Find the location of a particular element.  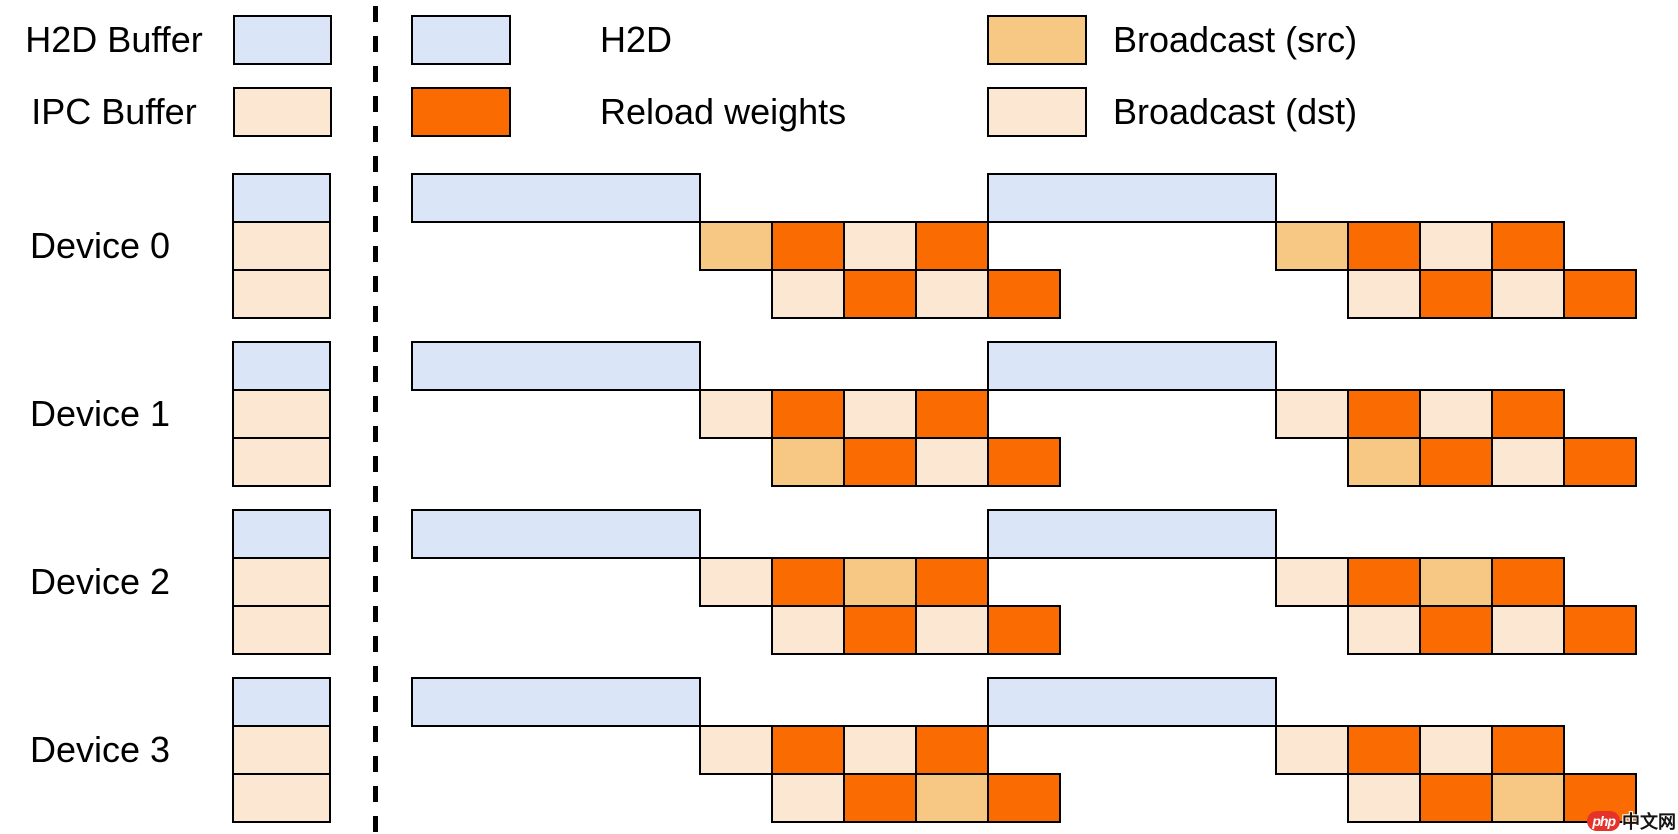

device-0-buffer-cell-h2d is located at coordinates (281, 198).